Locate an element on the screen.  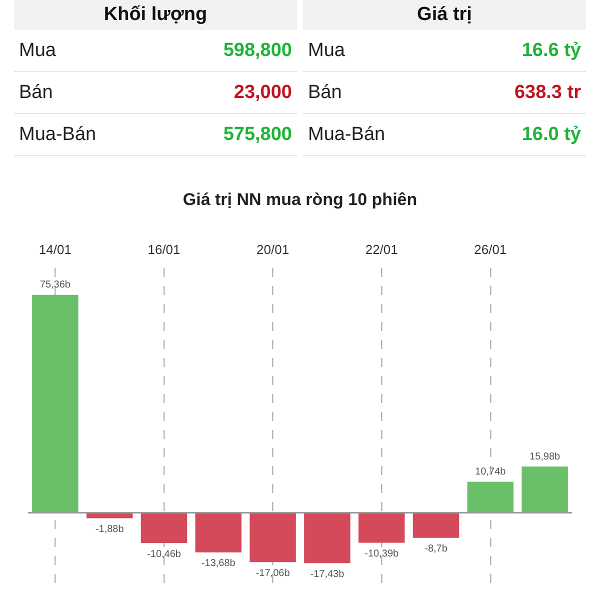
text: 16.6 tỷ is located at coordinates (551, 50).